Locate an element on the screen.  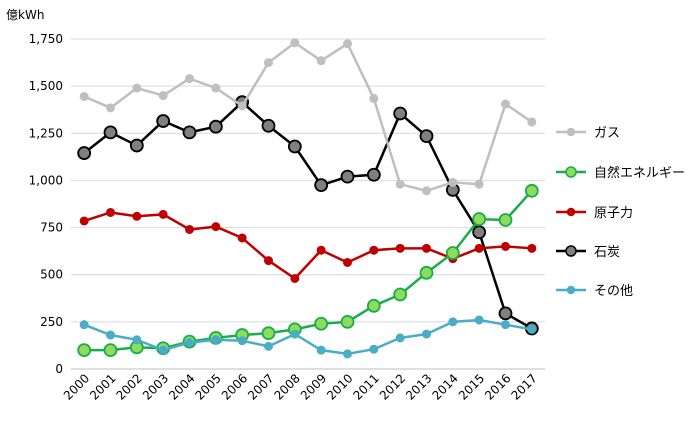
x-tick-label: 2005 is located at coordinates (207, 386).